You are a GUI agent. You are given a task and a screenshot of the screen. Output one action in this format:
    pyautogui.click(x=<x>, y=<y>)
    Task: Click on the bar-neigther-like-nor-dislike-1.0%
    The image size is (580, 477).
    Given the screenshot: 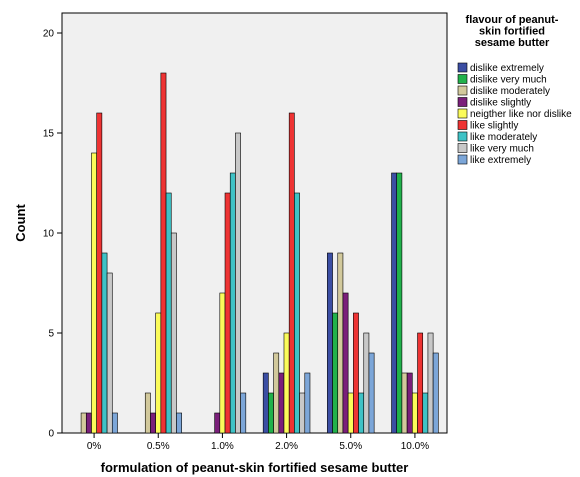 What is the action you would take?
    pyautogui.click(x=222, y=363)
    